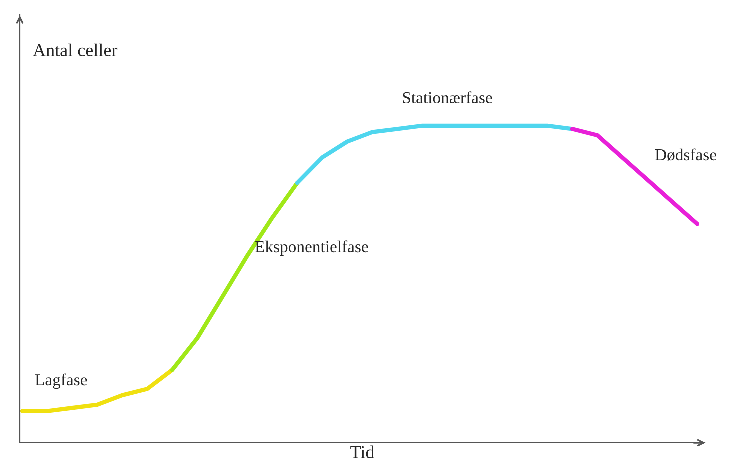 The image size is (748, 470). Describe the element at coordinates (685, 155) in the screenshot. I see `series-label: Dødsfase` at that location.